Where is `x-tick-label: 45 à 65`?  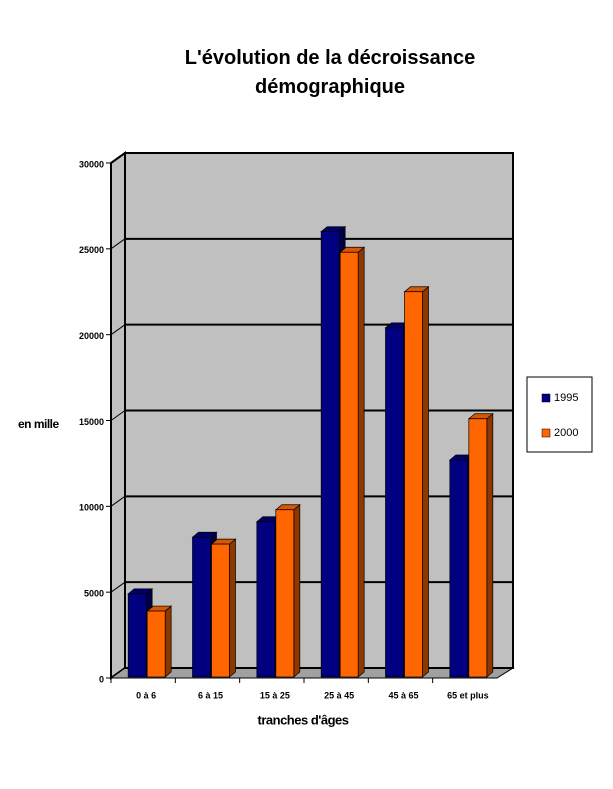
x-tick-label: 45 à 65 is located at coordinates (403, 695).